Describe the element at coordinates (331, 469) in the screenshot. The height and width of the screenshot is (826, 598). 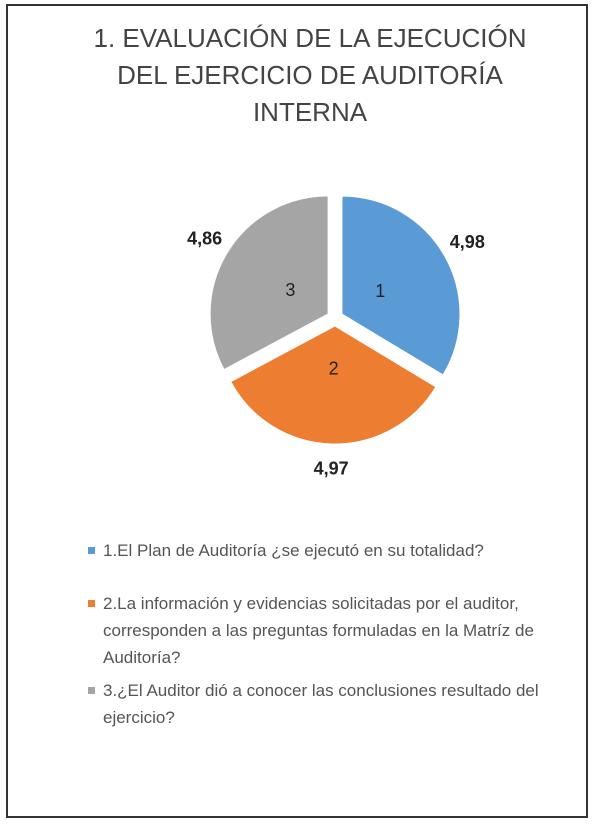
I see `data-label: 4,97` at that location.